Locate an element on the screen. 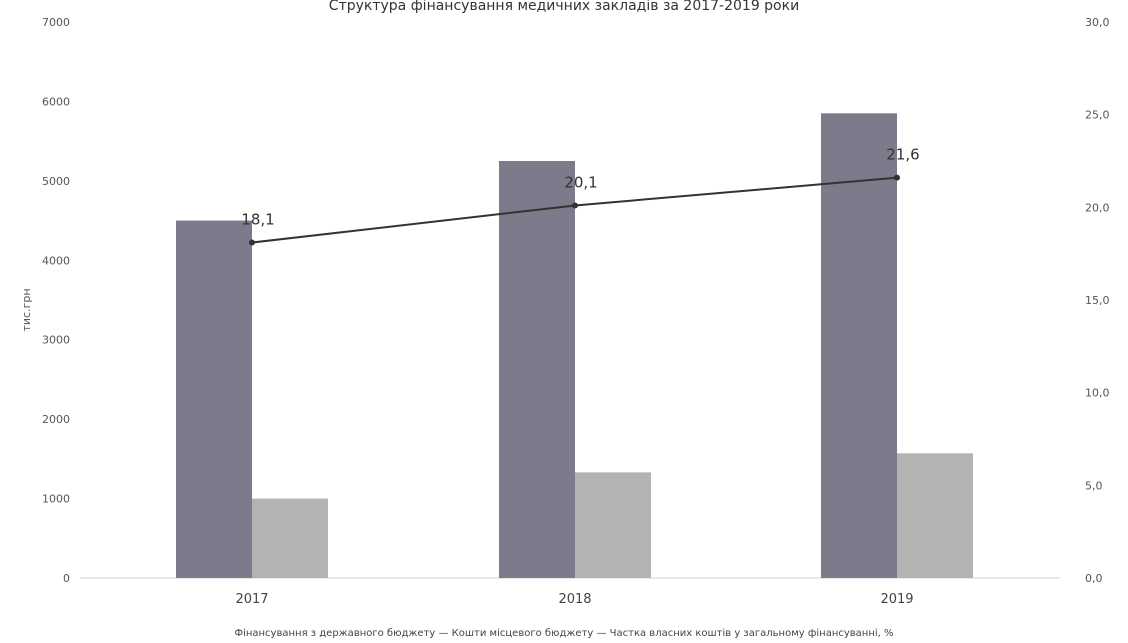  bar-1-2018 is located at coordinates (613, 525).